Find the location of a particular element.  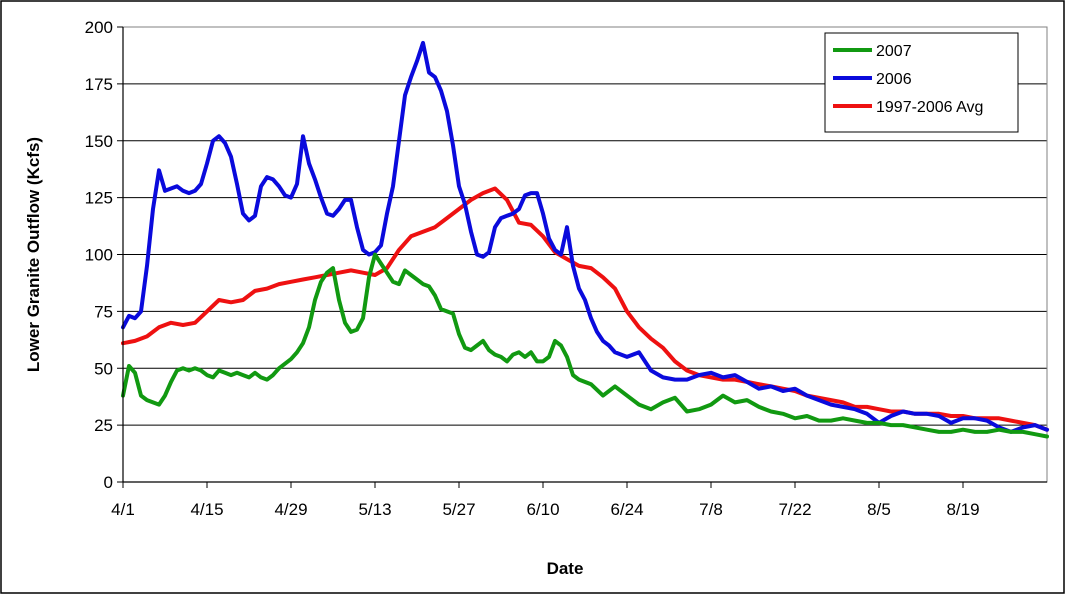

y-tick-label-7: 175 is located at coordinates (99, 84).